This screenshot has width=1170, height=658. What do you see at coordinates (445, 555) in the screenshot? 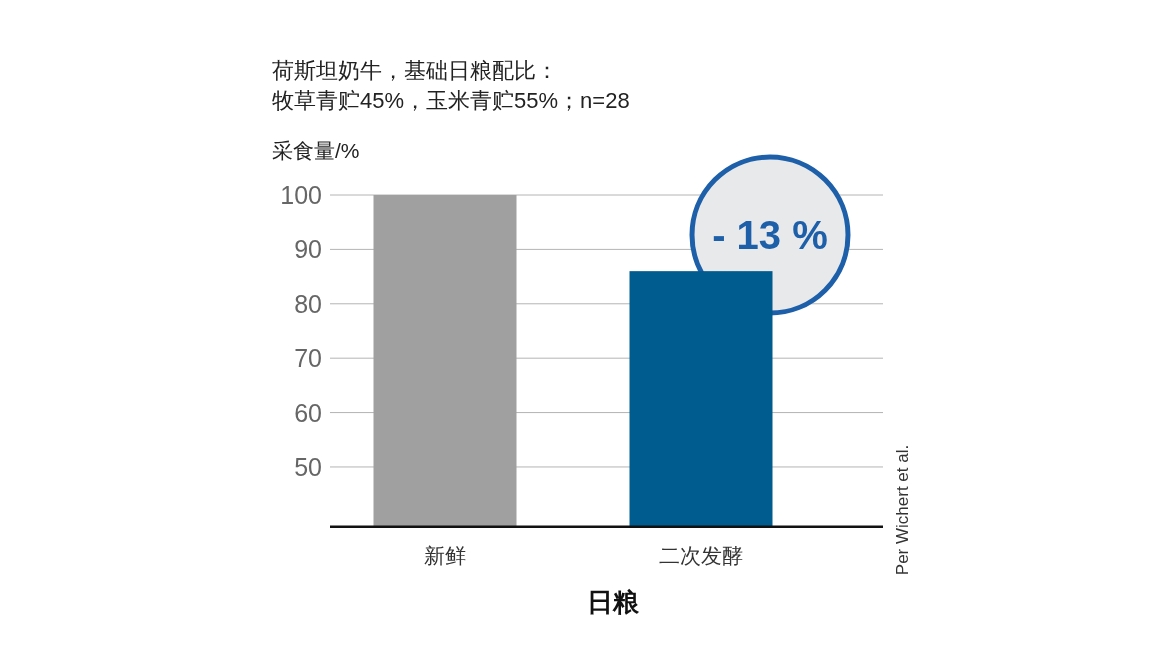
I see `x-tick-label: 新鲜` at bounding box center [445, 555].